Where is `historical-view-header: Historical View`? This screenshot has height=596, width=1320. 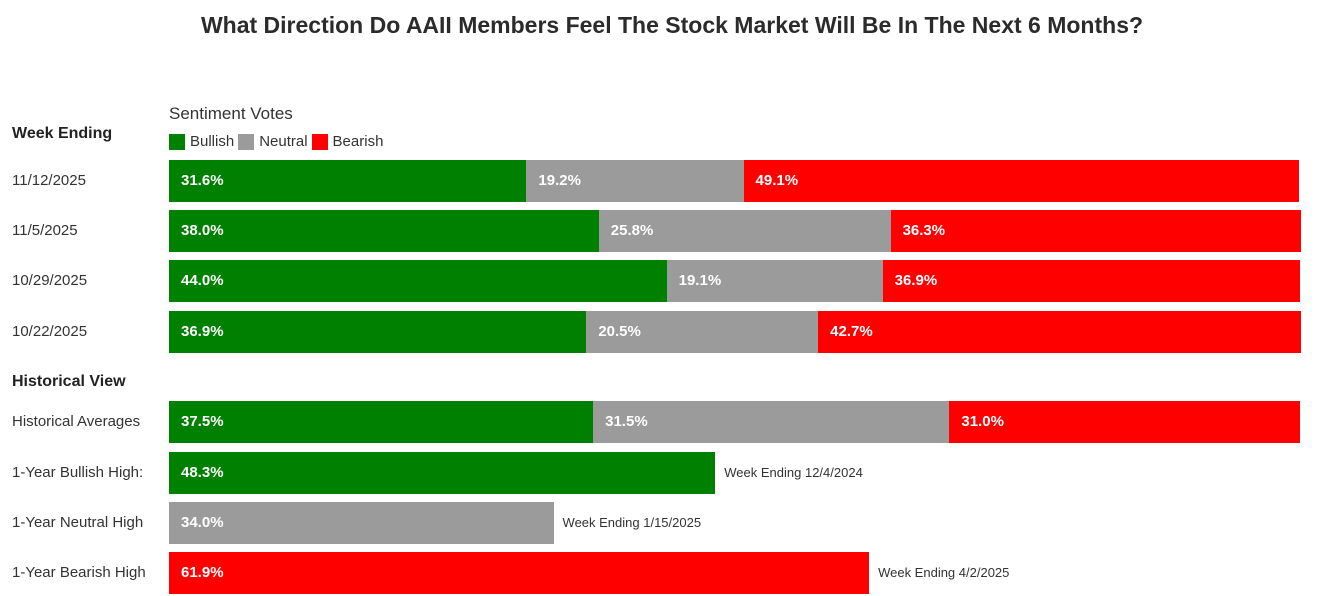
historical-view-header: Historical View is located at coordinates (69, 381).